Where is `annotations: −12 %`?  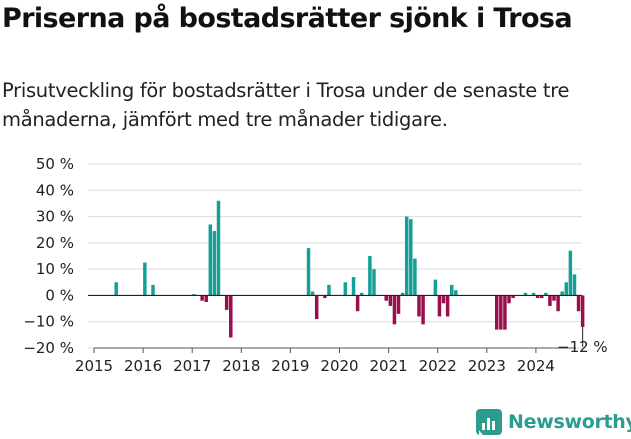 annotations: −12 % is located at coordinates (582, 341).